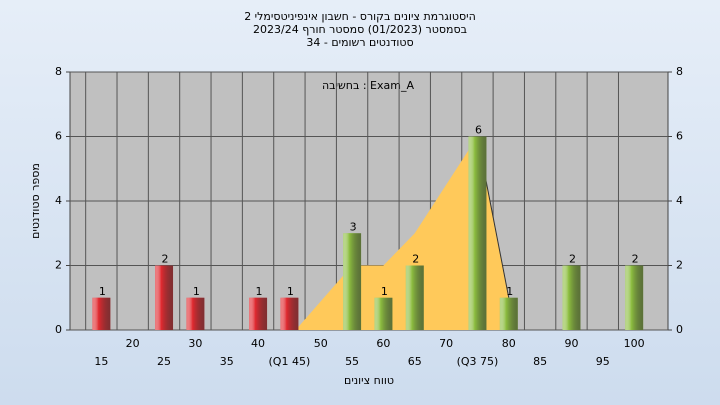 The height and width of the screenshot is (405, 720). What do you see at coordinates (359, 42) in the screenshot?
I see `chart-subtitle: סטודנטים רשומים - 34` at bounding box center [359, 42].